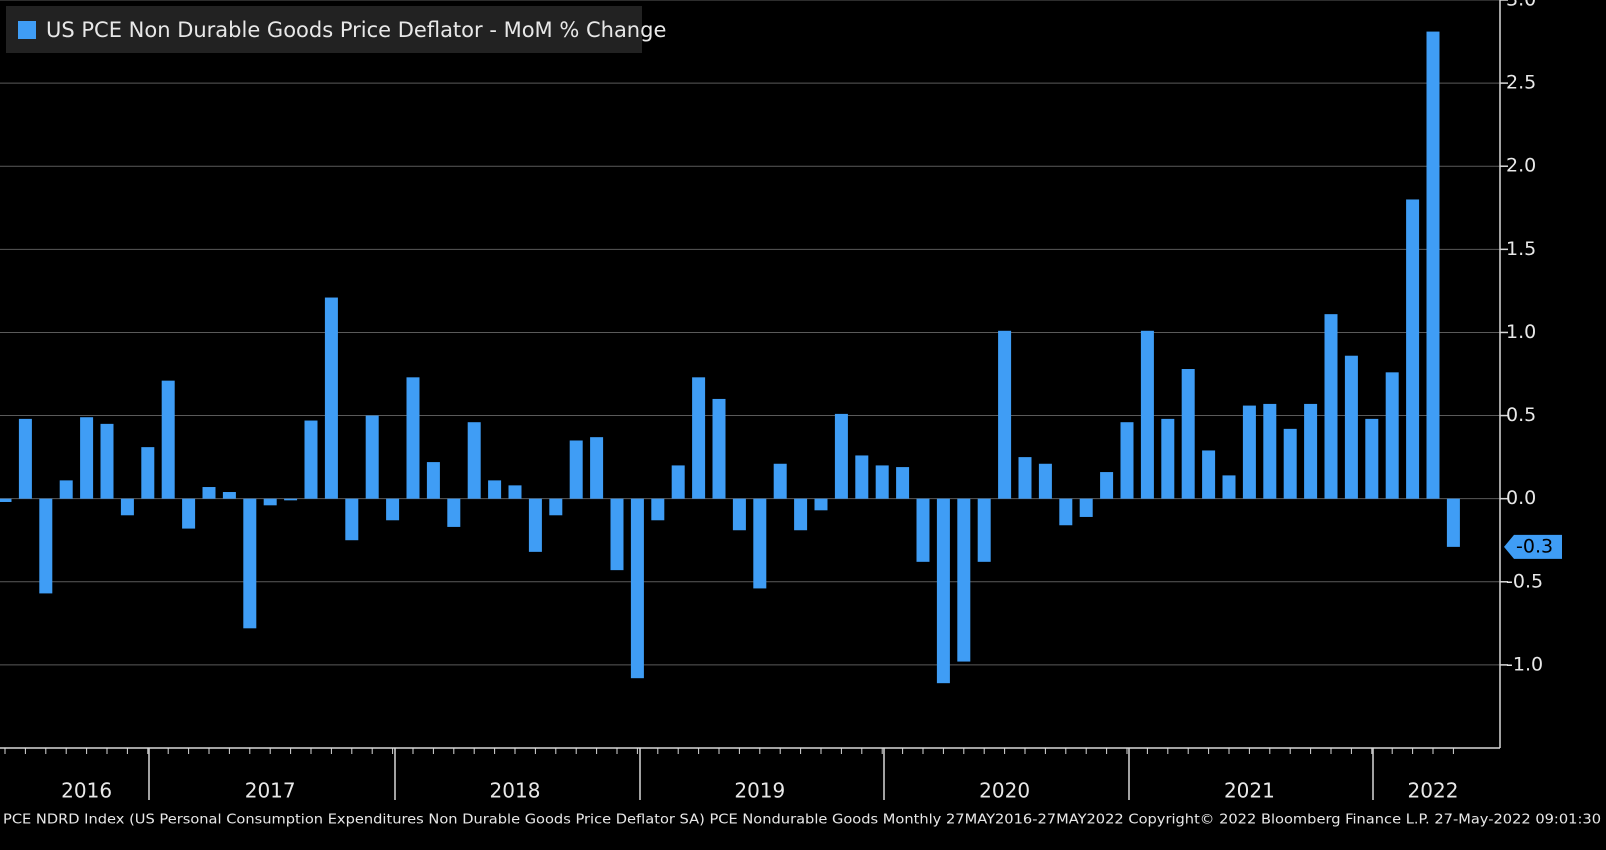 The width and height of the screenshot is (1606, 850). Describe the element at coordinates (1249, 791) in the screenshot. I see `x-tick-label: 2021` at that location.